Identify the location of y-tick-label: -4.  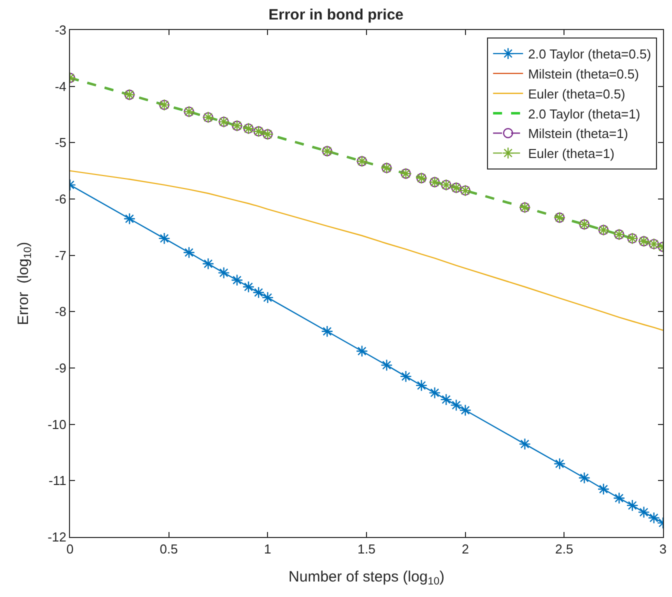
(60, 86).